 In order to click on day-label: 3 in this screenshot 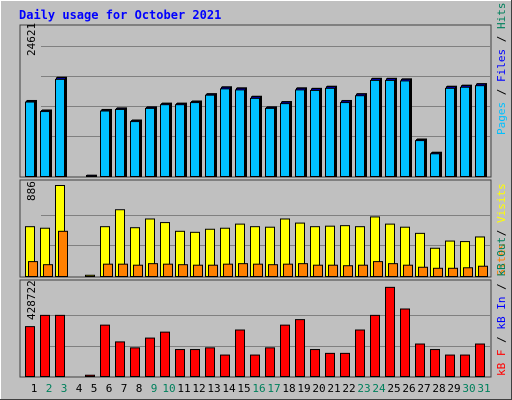, I will do `click(64, 388)`.